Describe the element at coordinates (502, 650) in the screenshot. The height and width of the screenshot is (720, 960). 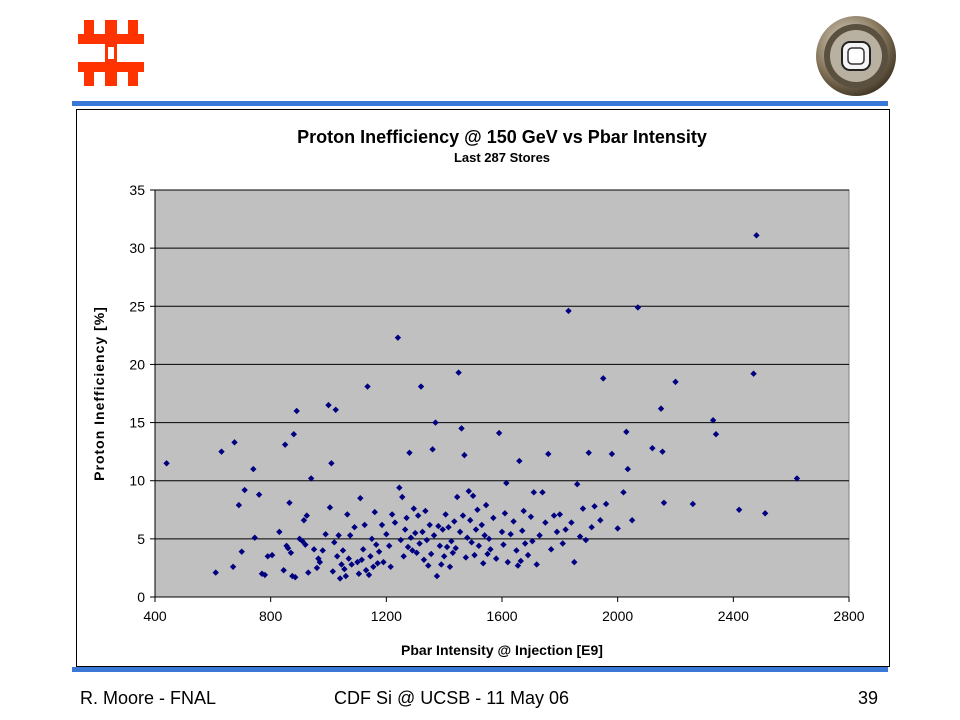
I see `x-axis-label: Pbar Intensity @ Injection [E9]` at that location.